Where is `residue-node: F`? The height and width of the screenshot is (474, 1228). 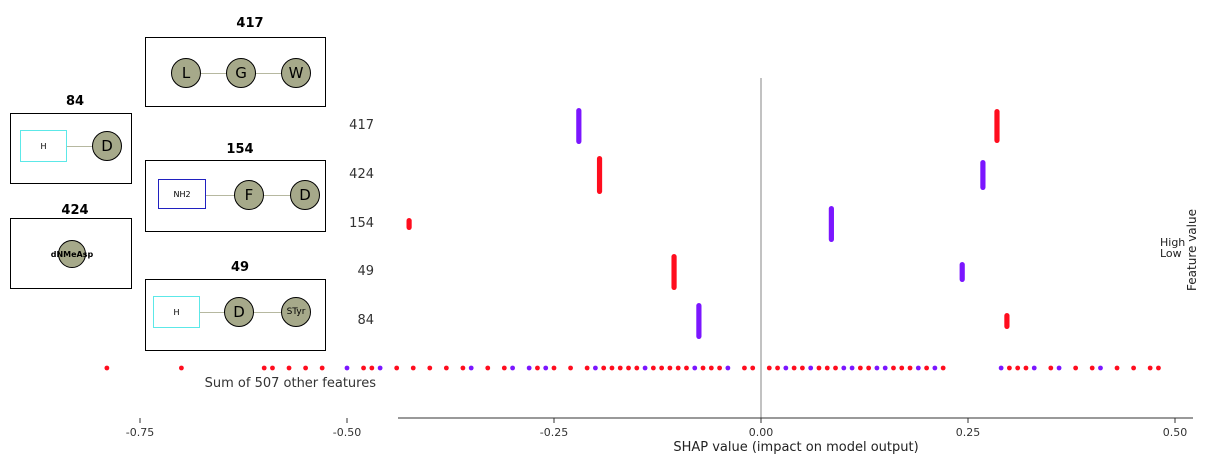
residue-node: F is located at coordinates (249, 195).